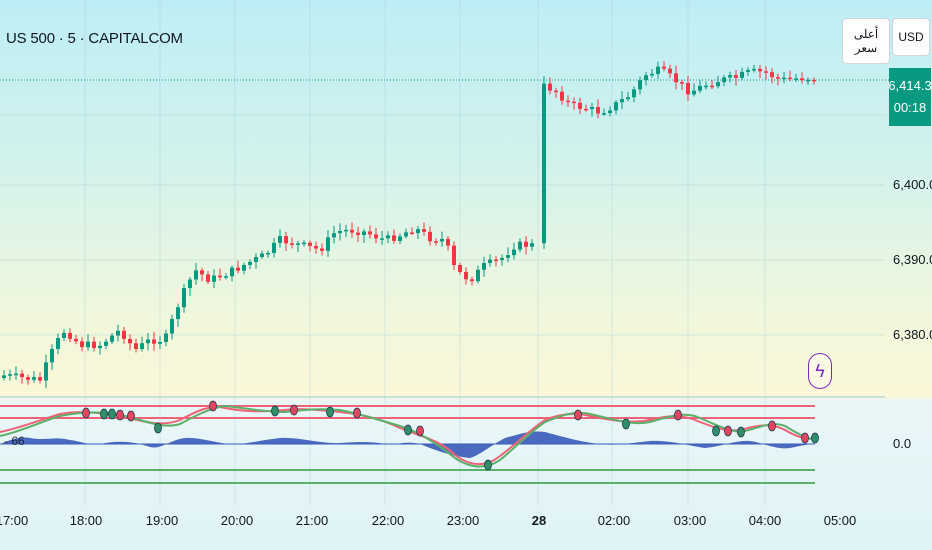  Describe the element at coordinates (866, 41) in the screenshot. I see `high-price-button: أعلى سعر` at that location.